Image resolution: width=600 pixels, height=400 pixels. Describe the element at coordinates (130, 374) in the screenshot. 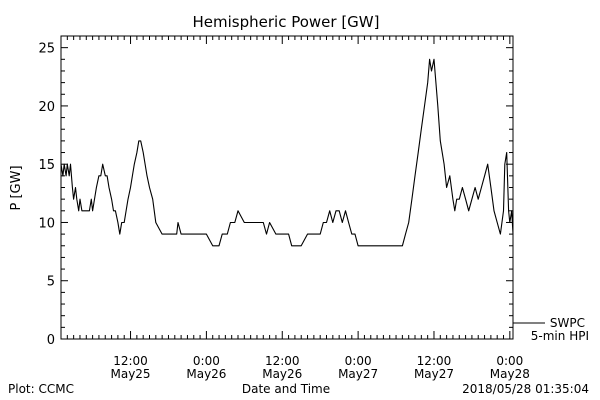

I see `x-tick-label-date: May25` at that location.